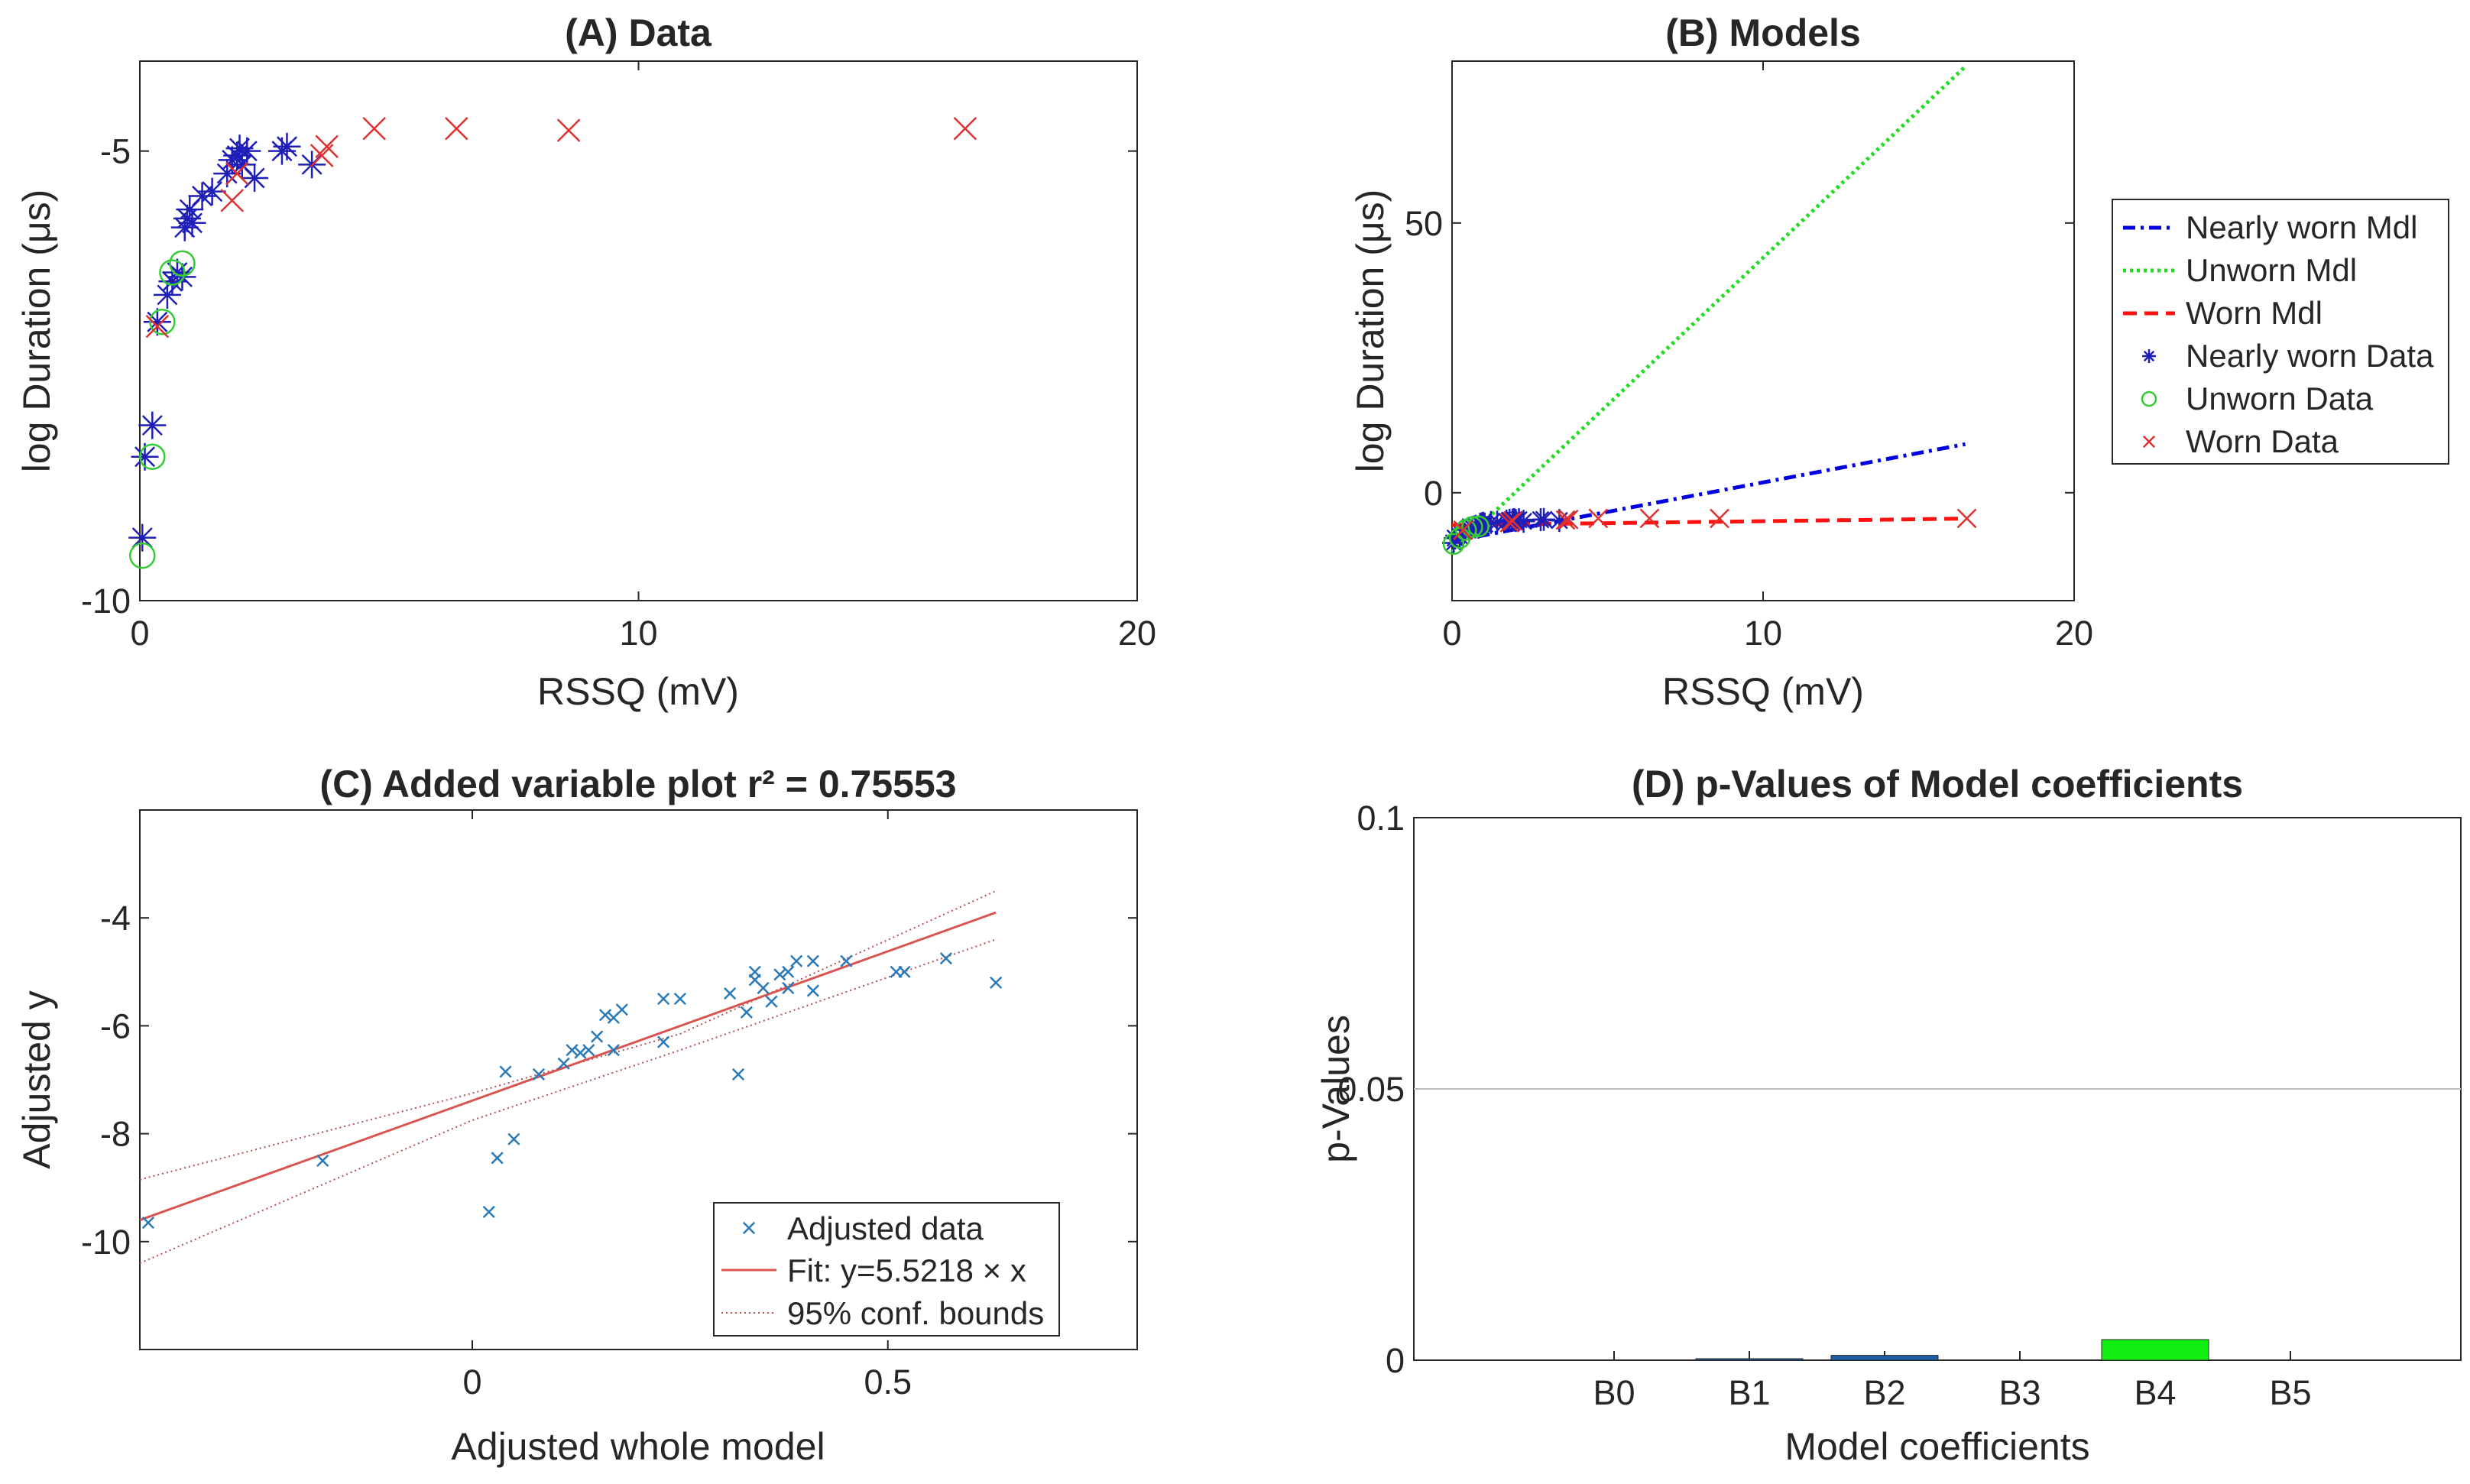  I want to click on panel-a-xtick-label: 0, so click(139, 634).